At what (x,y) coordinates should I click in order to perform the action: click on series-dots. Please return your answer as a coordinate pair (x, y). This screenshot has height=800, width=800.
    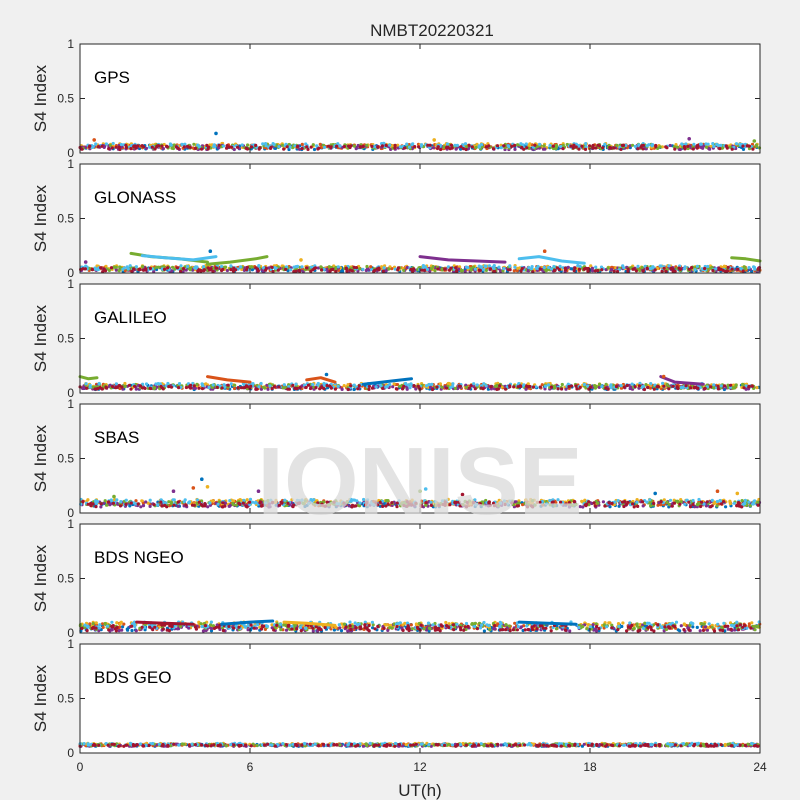
    Looking at the image, I should click on (420, 146).